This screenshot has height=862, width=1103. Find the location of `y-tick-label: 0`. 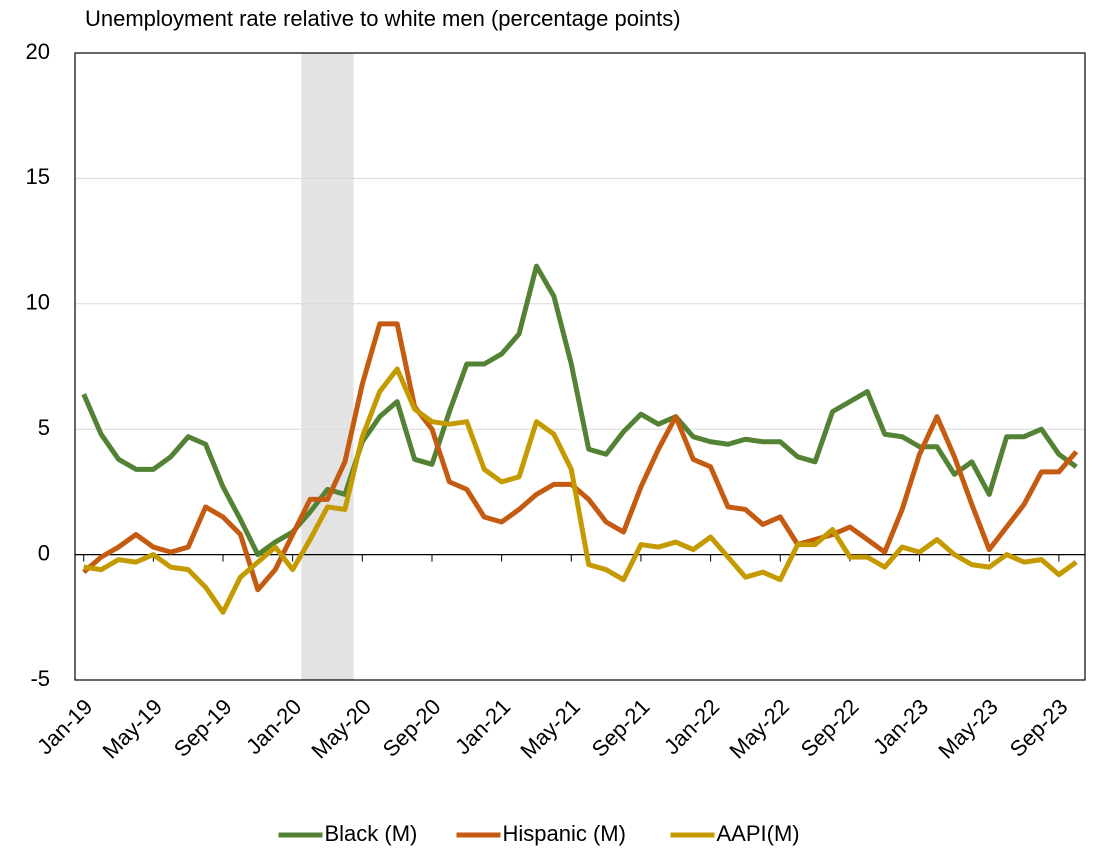

y-tick-label: 0 is located at coordinates (44, 552).